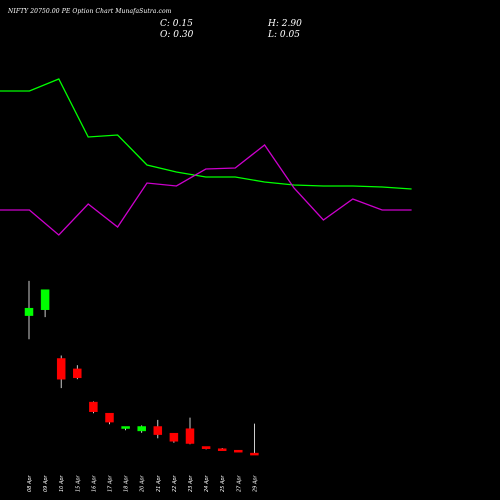 The width and height of the screenshot is (500, 500). I want to click on high-label: H:, so click(273, 24).